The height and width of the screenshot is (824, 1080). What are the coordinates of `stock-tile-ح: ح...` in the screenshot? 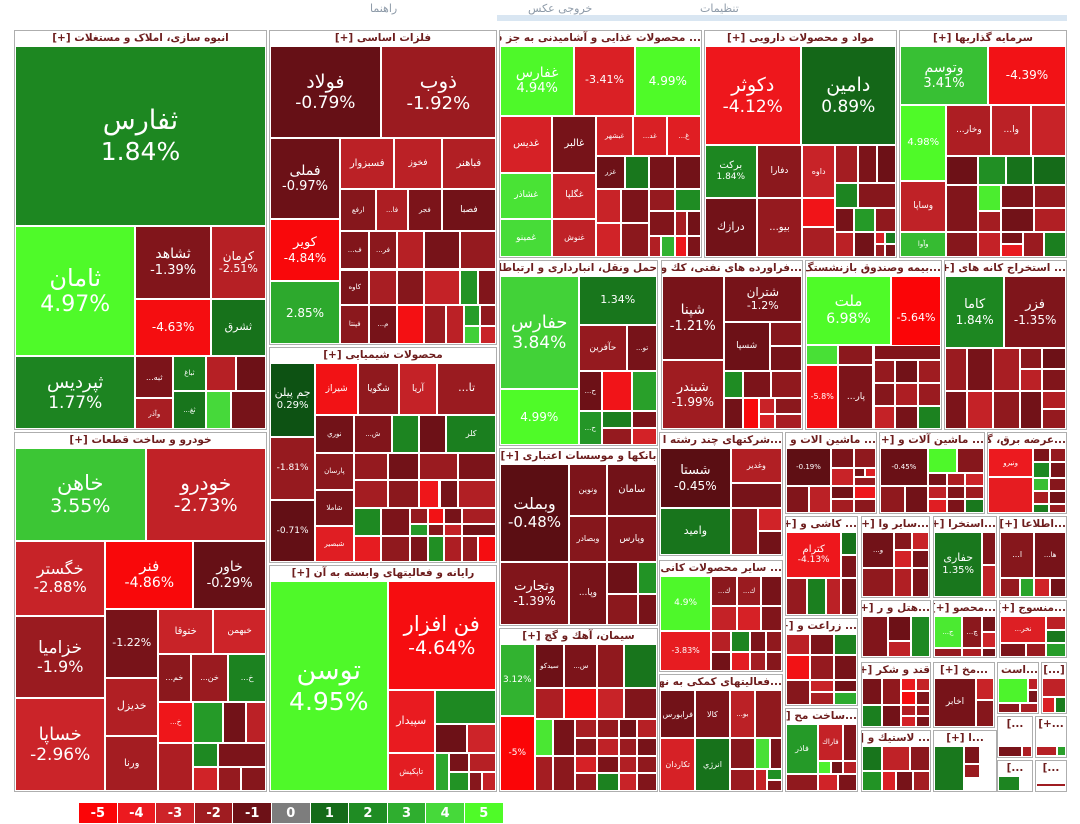 It's located at (590, 391).